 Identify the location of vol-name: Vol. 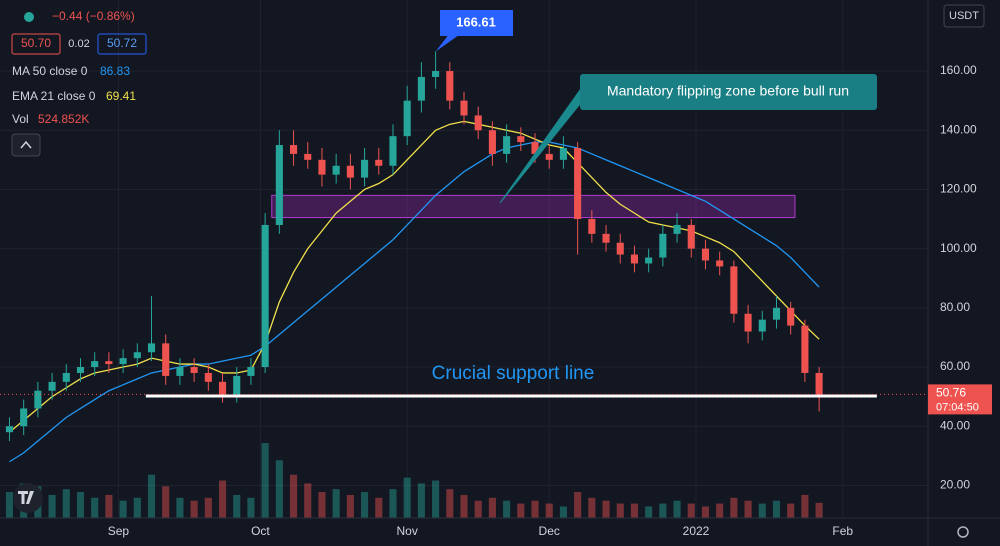
(20, 119).